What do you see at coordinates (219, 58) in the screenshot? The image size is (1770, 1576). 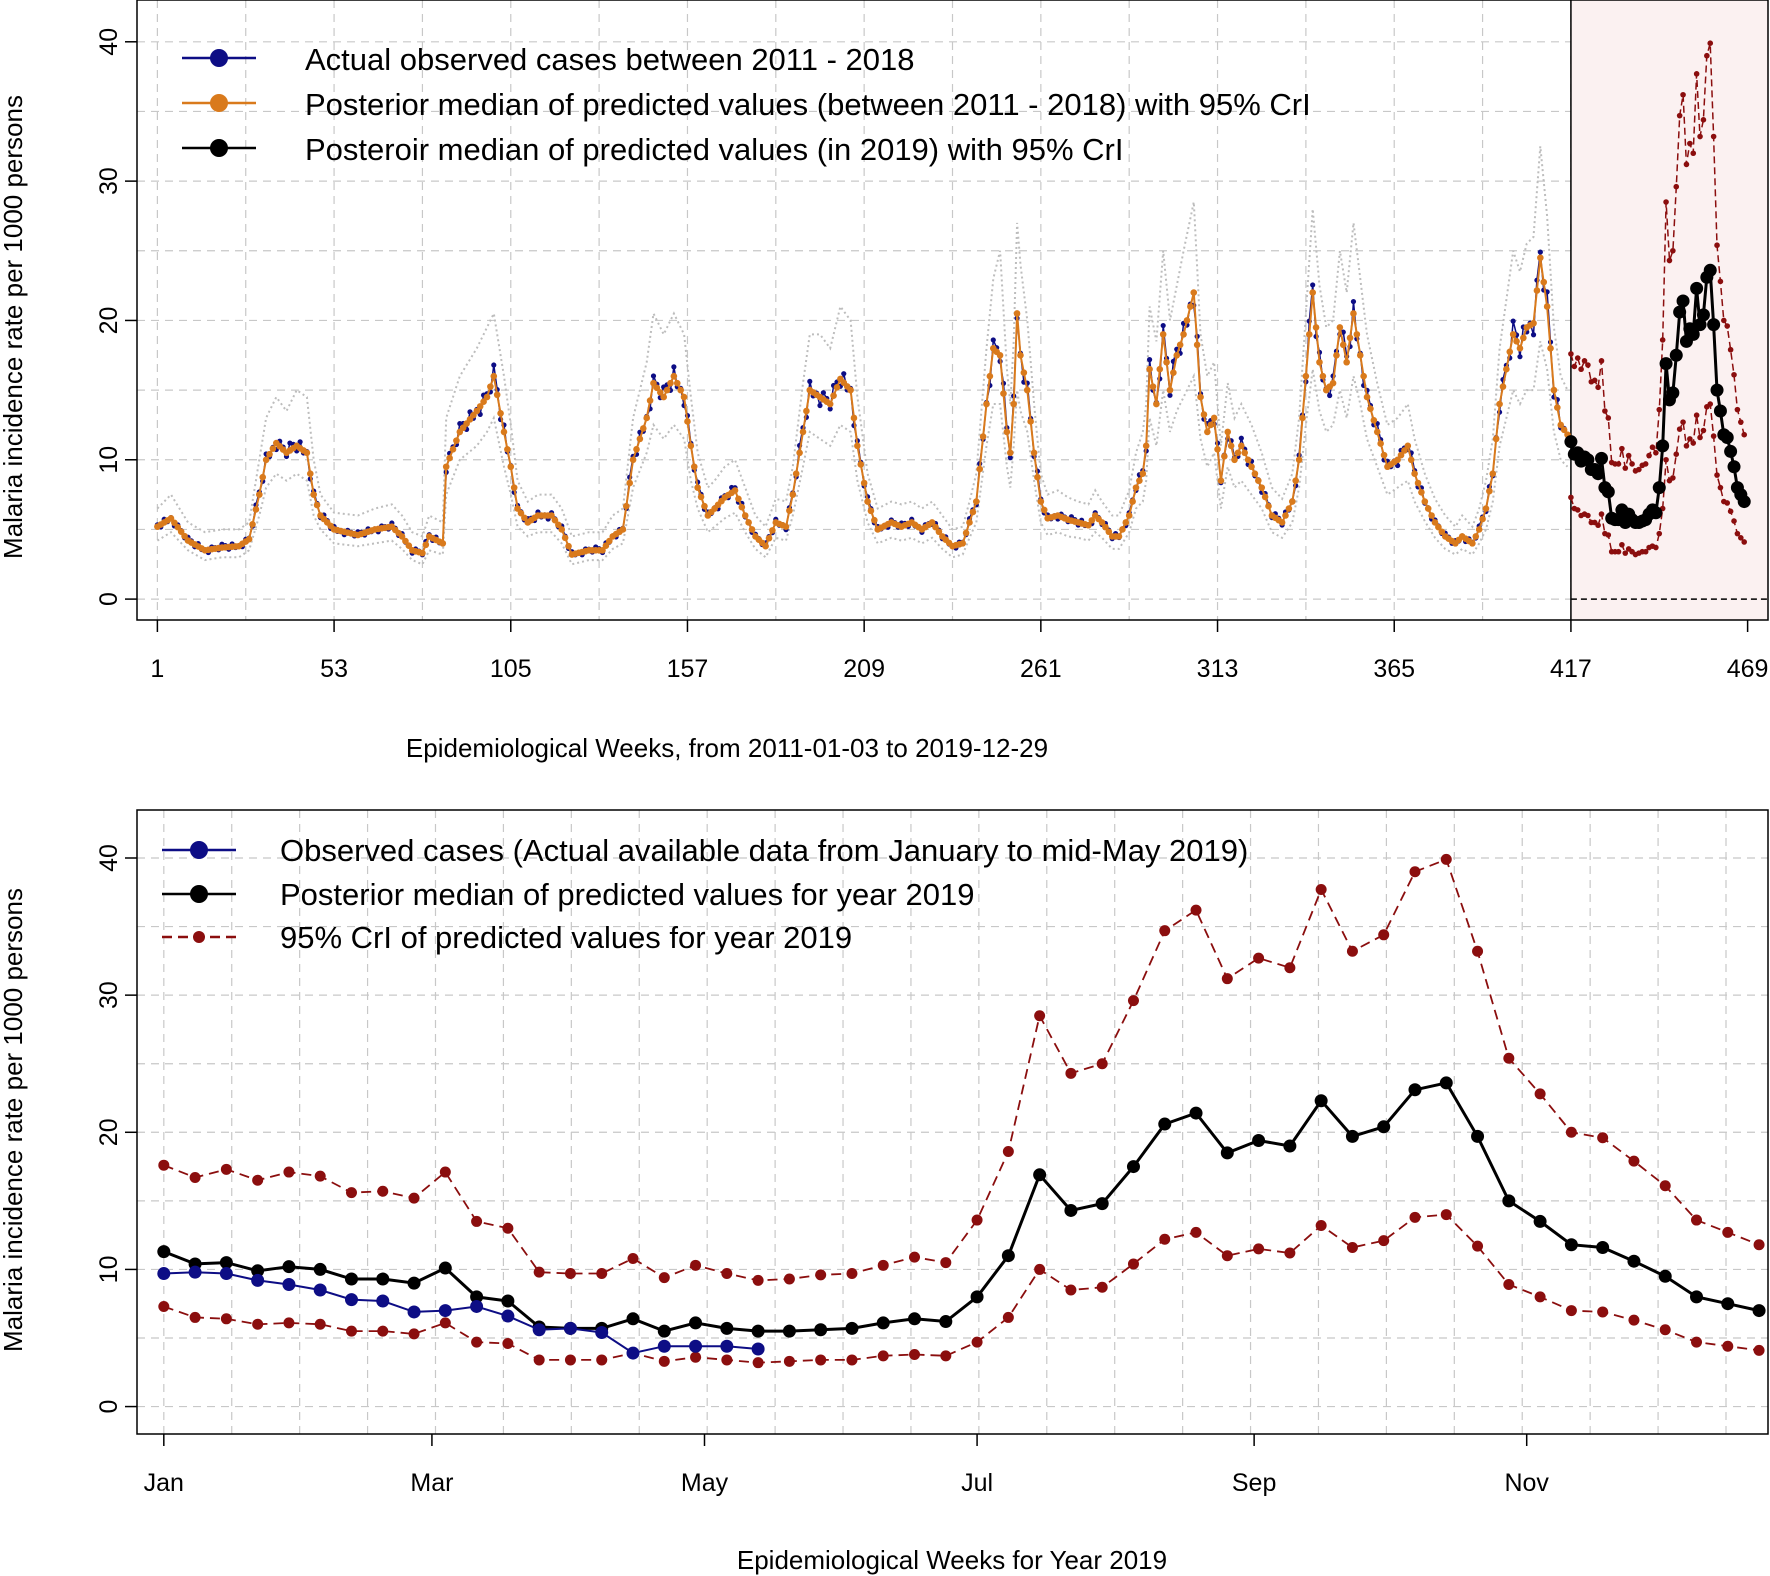 I see `top-legend-observed-marker` at bounding box center [219, 58].